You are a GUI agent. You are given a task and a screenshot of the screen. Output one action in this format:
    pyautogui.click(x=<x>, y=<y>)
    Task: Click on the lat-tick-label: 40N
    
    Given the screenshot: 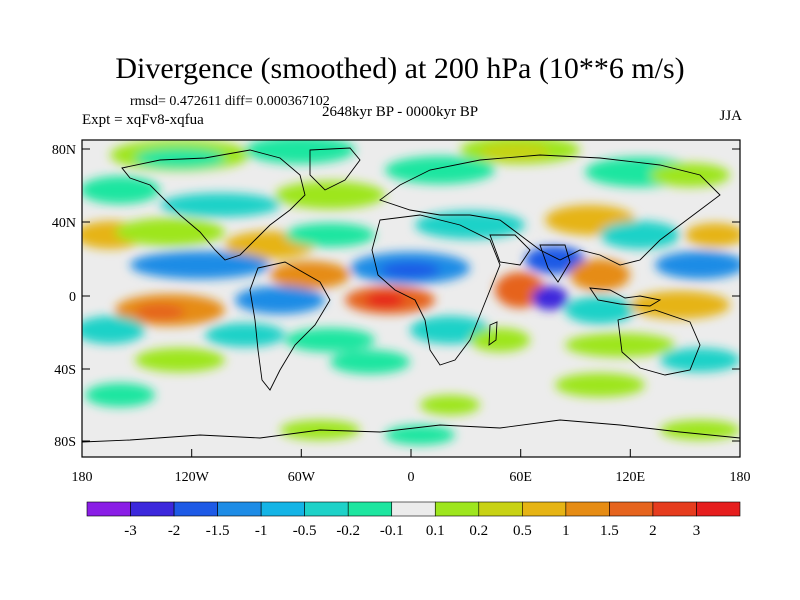 What is the action you would take?
    pyautogui.click(x=64, y=223)
    